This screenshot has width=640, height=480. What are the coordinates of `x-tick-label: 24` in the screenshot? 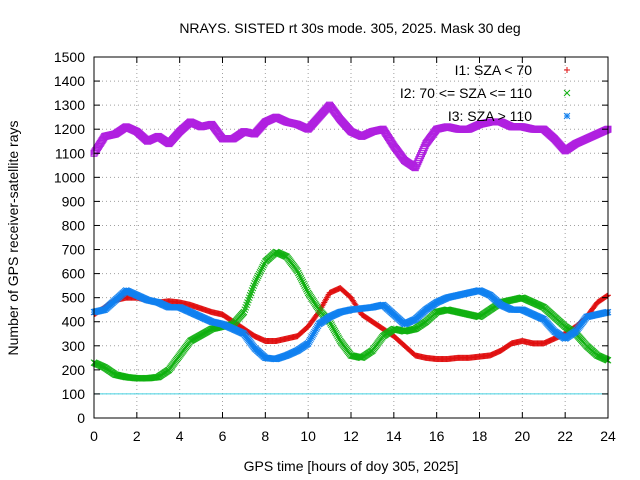 It's located at (608, 436).